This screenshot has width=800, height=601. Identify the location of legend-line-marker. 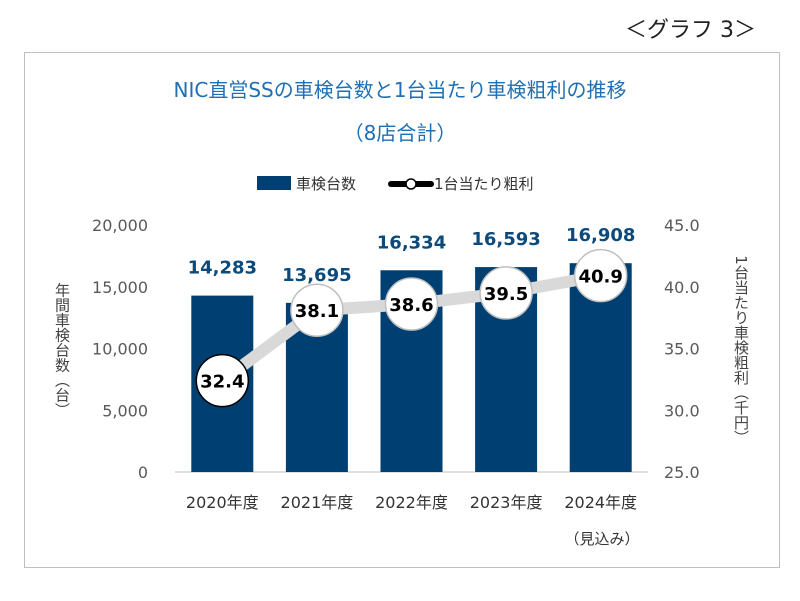
(411, 184).